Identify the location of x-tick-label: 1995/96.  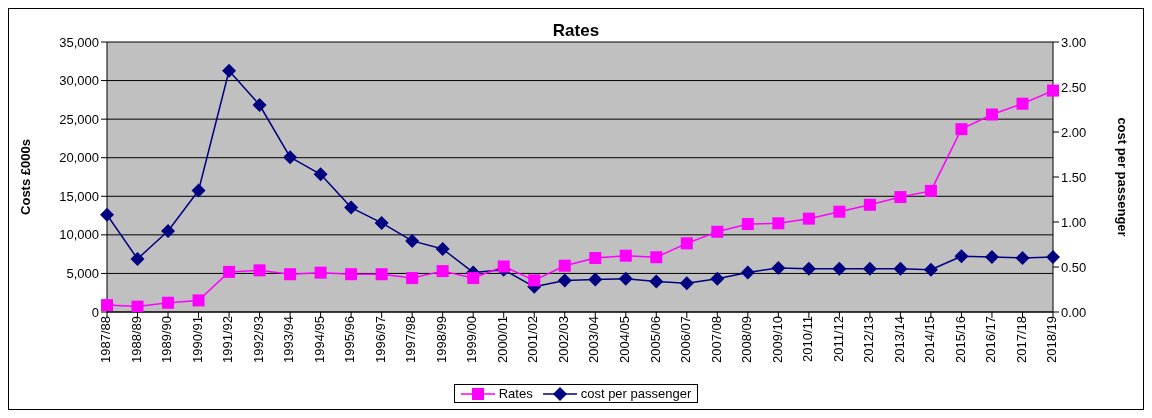
(350, 339).